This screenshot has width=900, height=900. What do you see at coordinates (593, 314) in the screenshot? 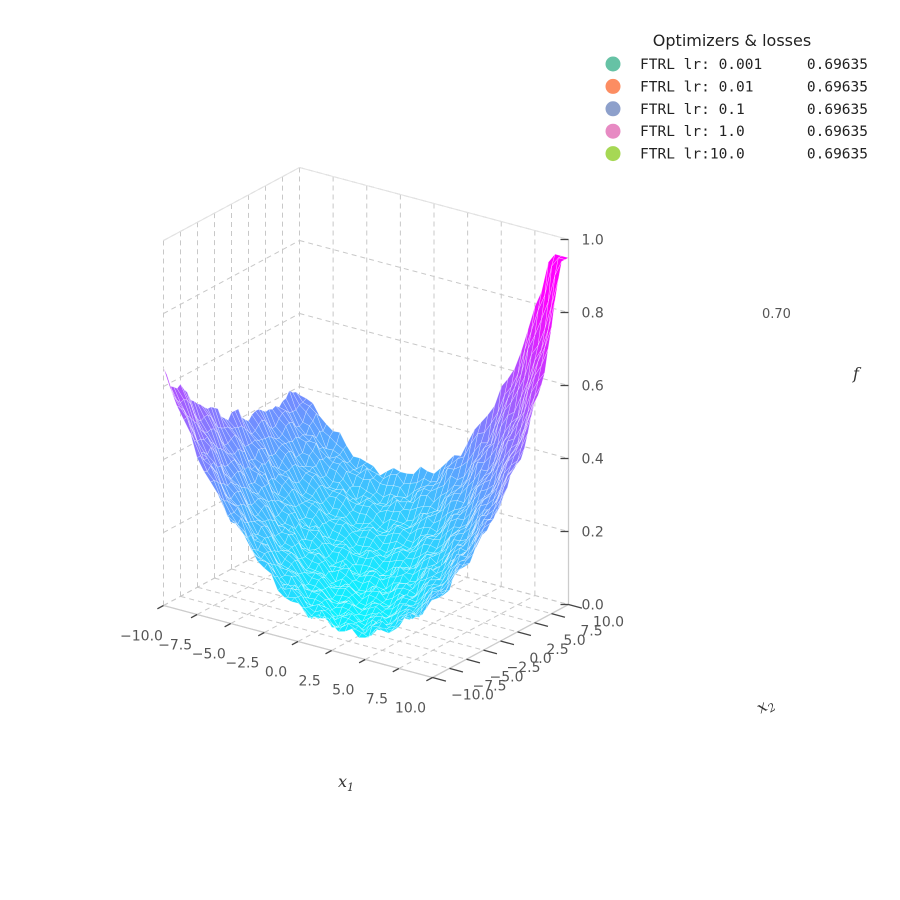
I see `f-tick-label: 0.8` at bounding box center [593, 314].